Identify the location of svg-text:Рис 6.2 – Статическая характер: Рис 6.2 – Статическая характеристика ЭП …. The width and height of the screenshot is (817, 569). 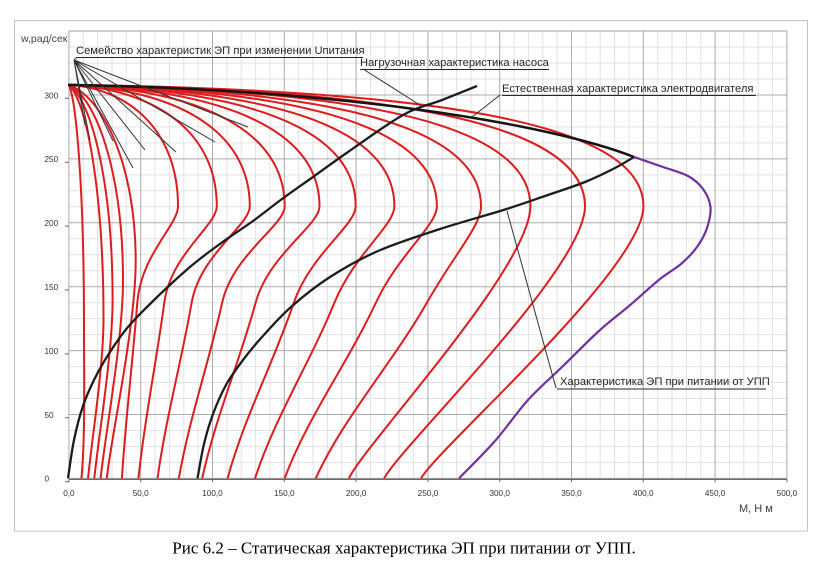
(403, 548).